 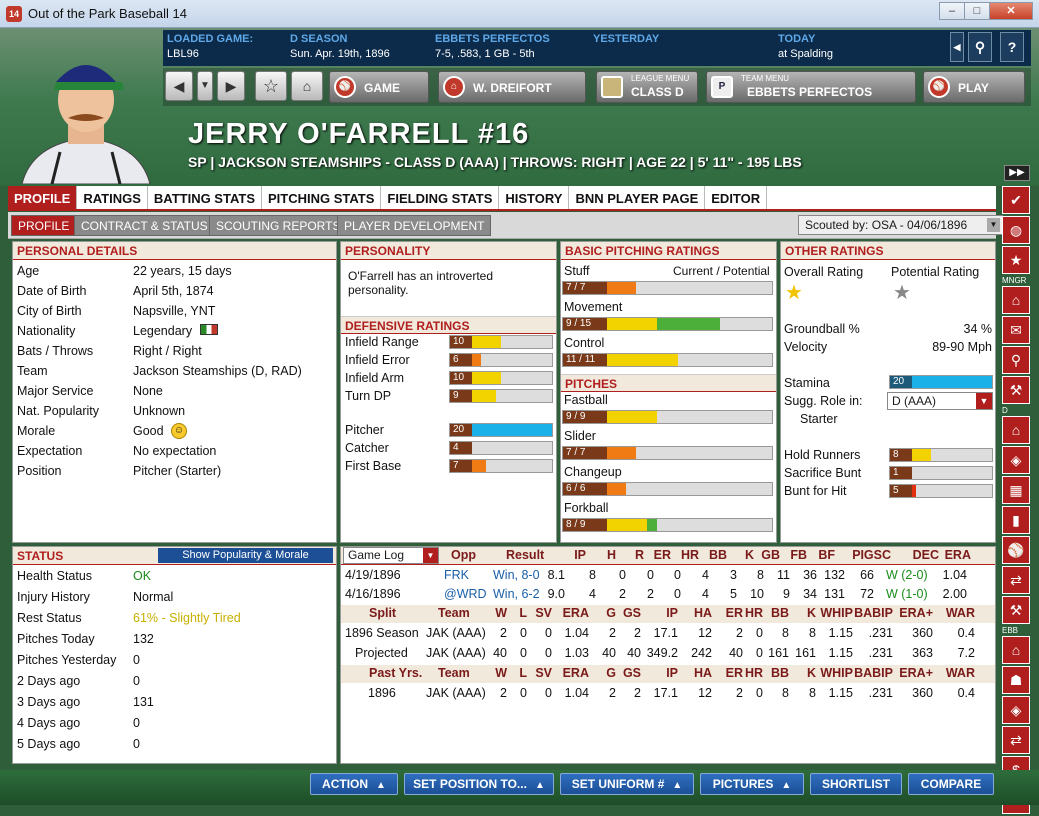 I want to click on tab-ratings: RATINGS, so click(x=112, y=197).